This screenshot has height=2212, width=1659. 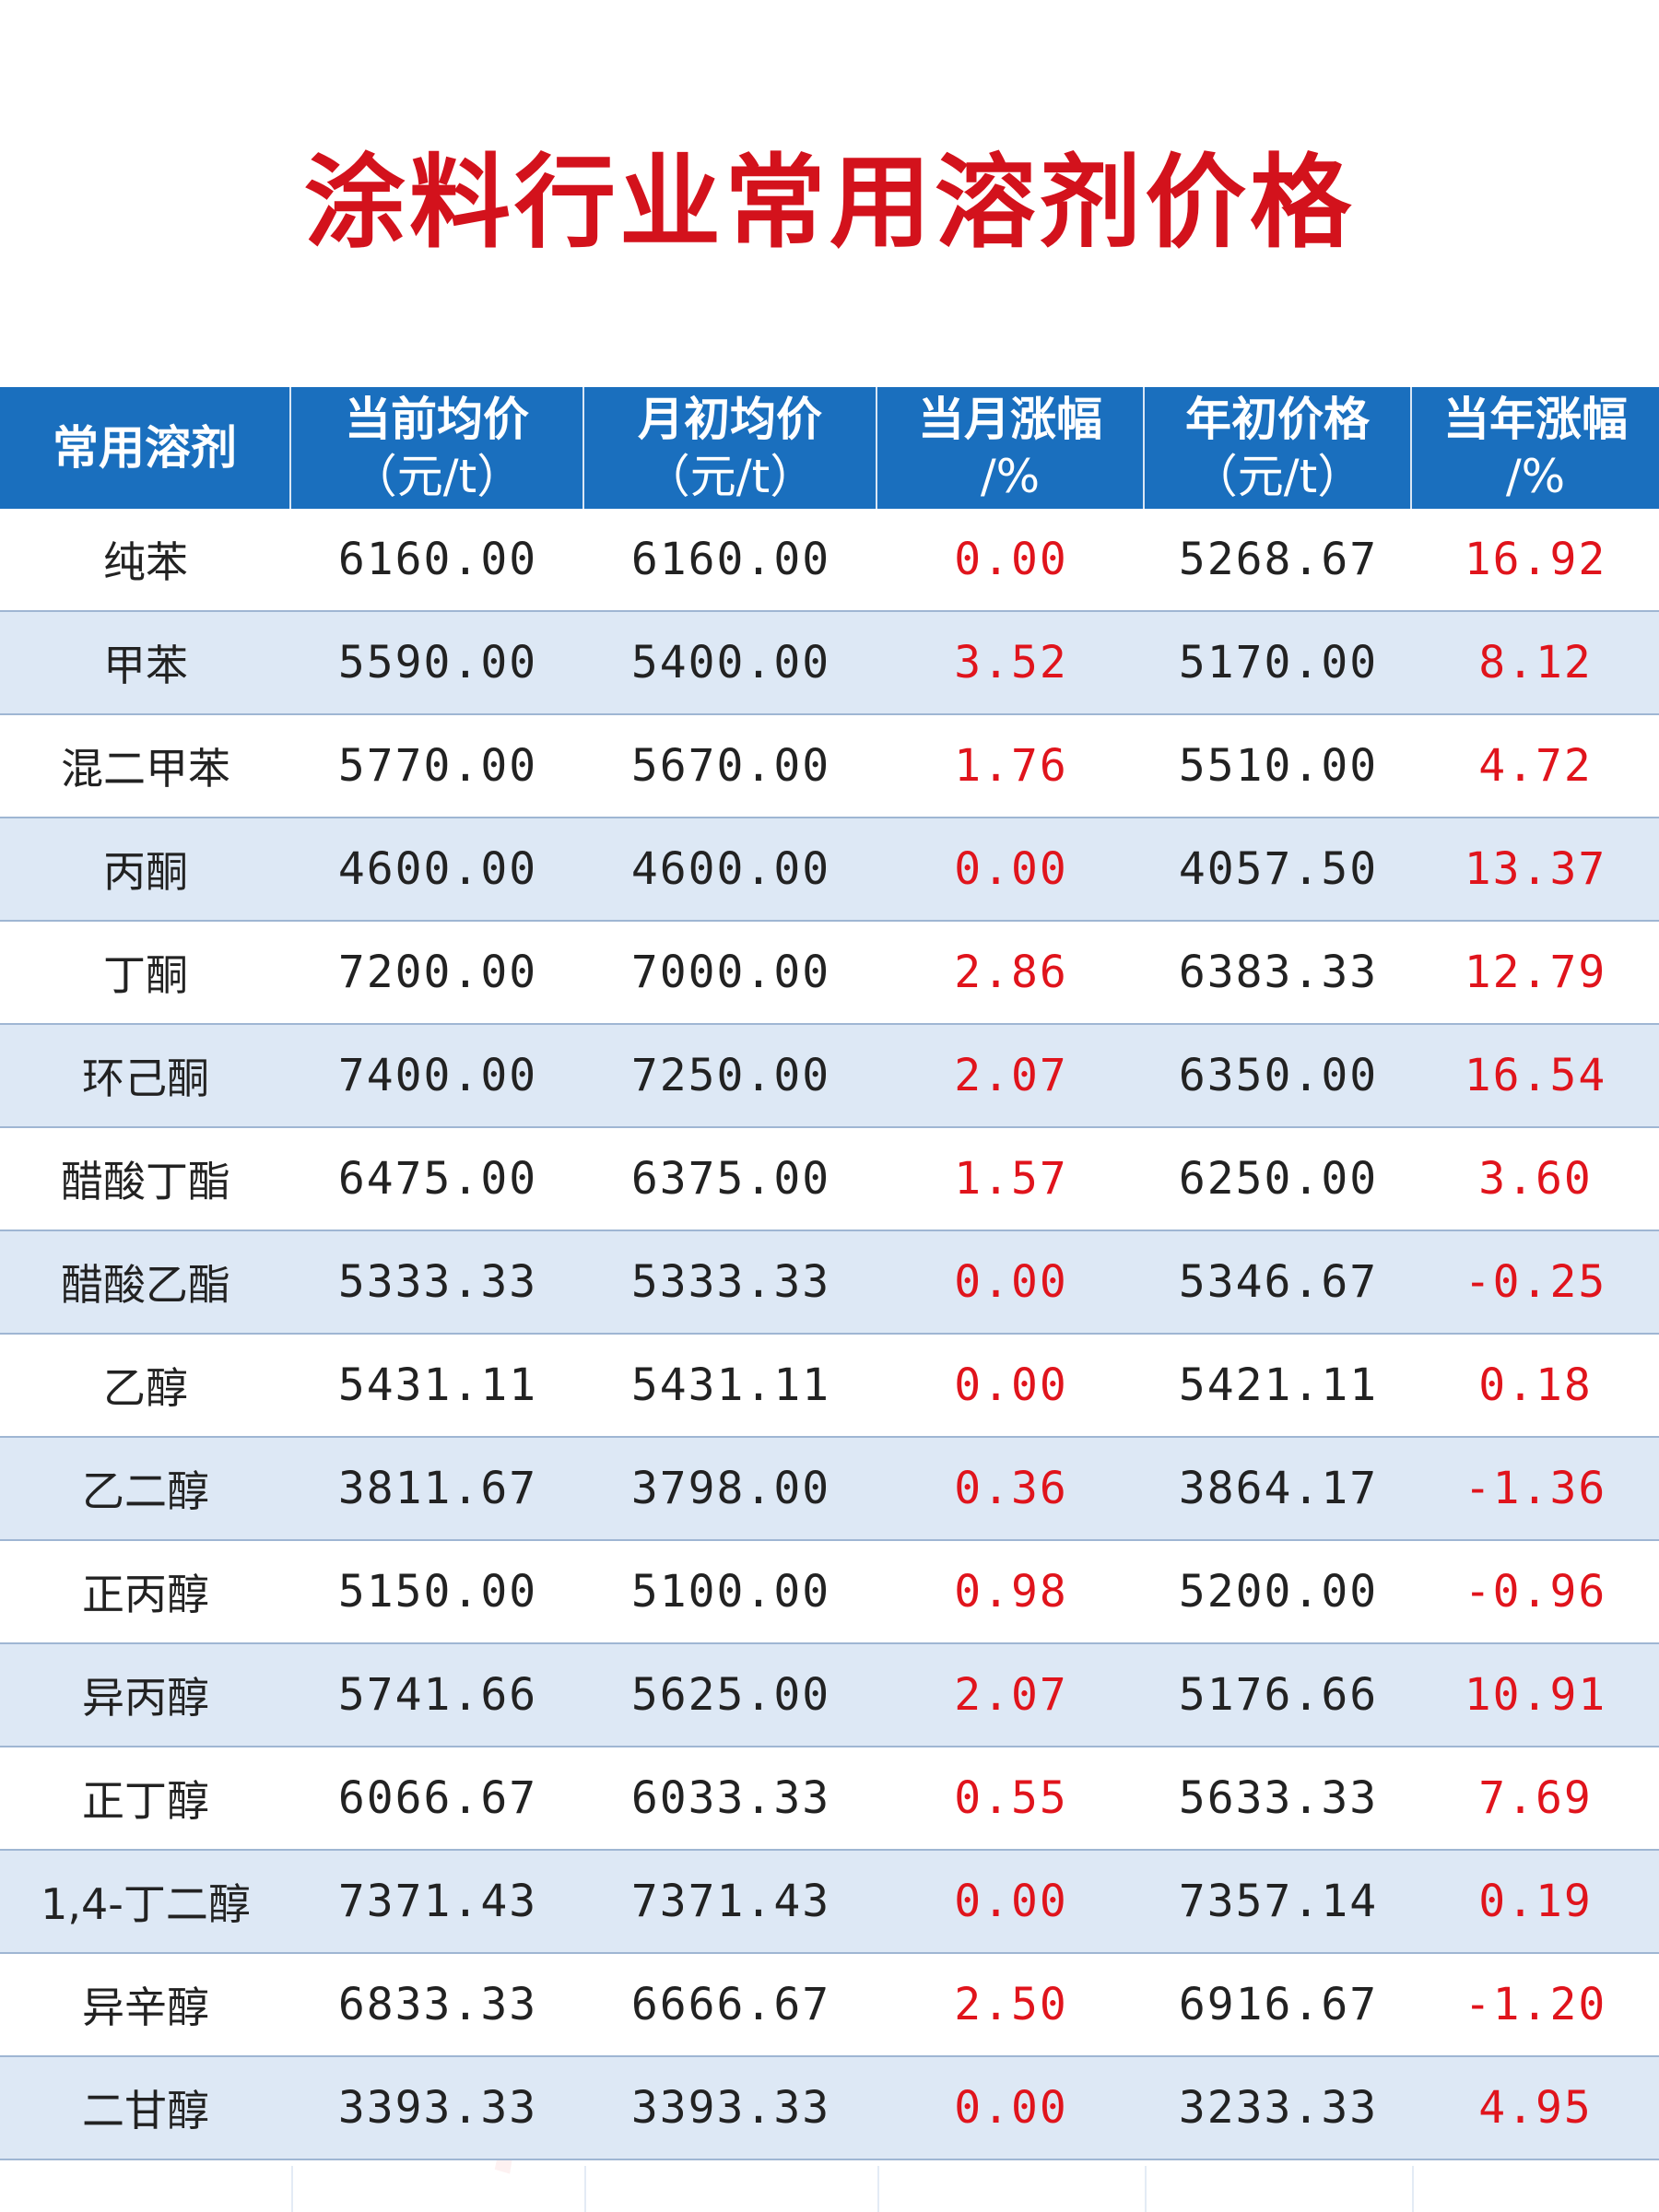 I want to click on table-row: 丁酮 7200.00 7000.00 2.86 6383.33 12.79, so click(x=829, y=973).